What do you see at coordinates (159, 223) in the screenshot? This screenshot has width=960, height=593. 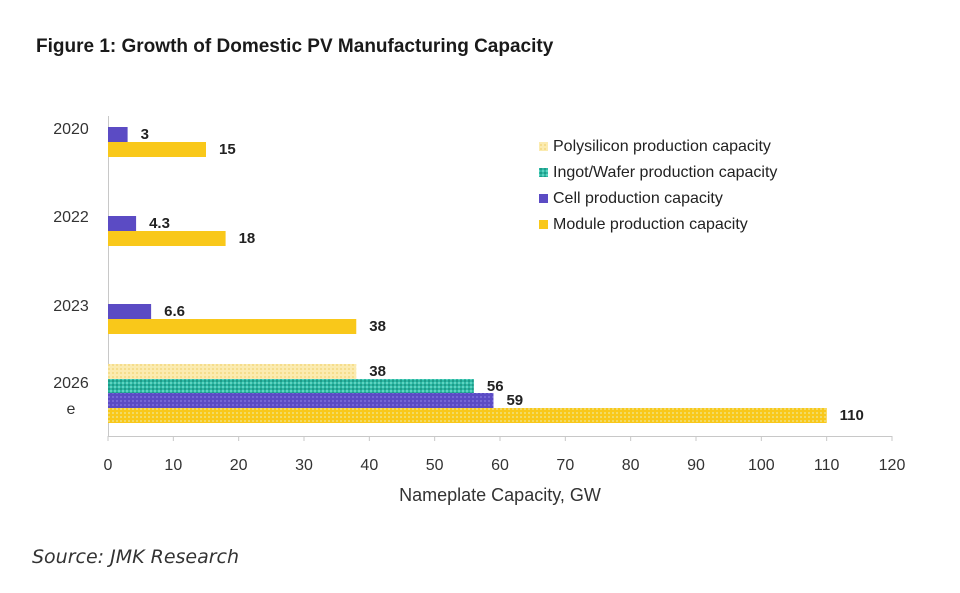 I see `data-label: 4.3` at bounding box center [159, 223].